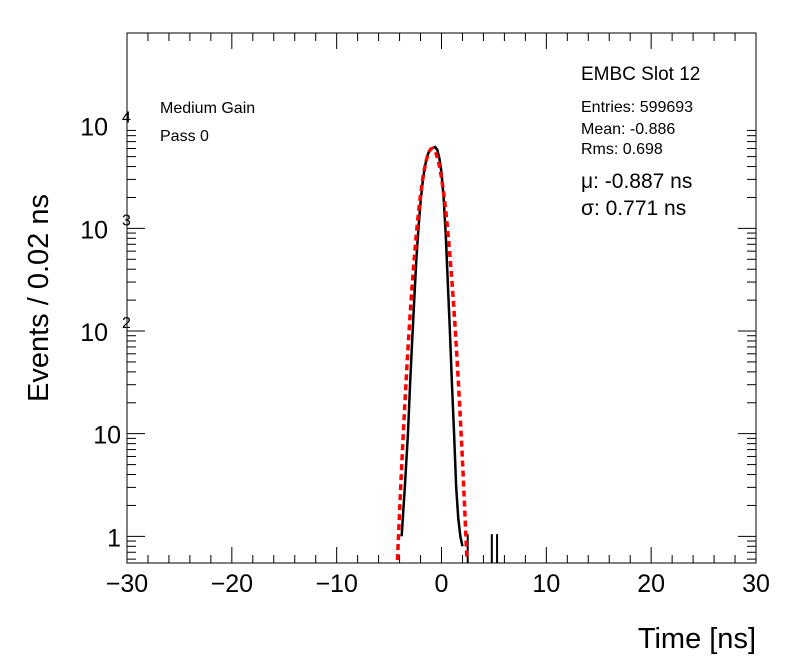 This screenshot has width=796, height=672. I want to click on x-tick-label: 0, so click(442, 584).